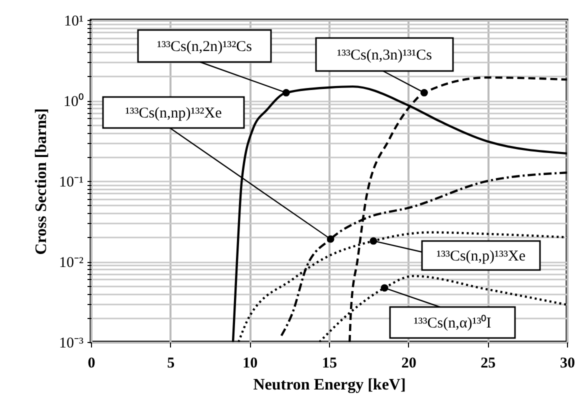  I want to click on x-tick-label: 30, so click(567, 364).